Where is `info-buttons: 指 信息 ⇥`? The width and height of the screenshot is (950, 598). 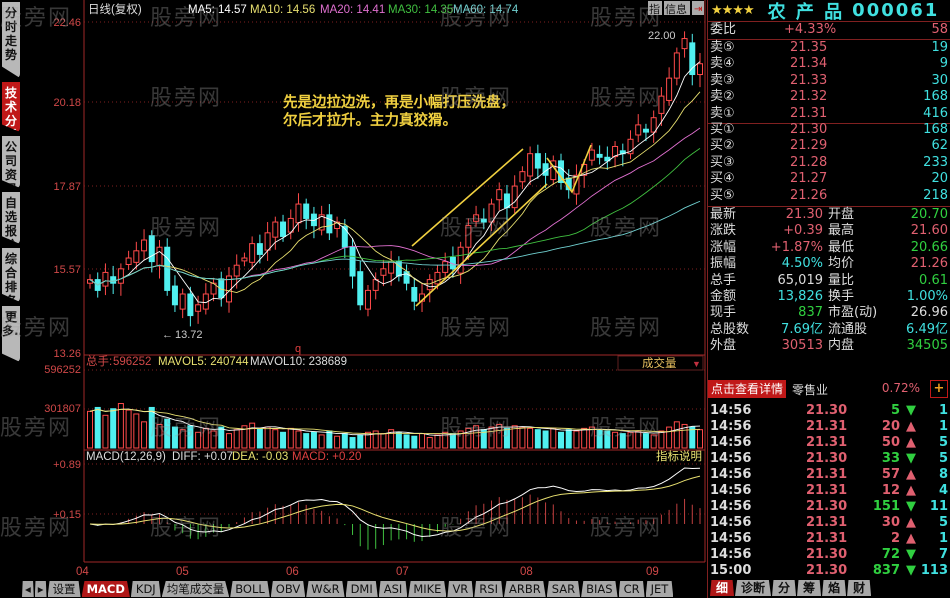
info-buttons: 指 信息 ⇥ is located at coordinates (676, 8).